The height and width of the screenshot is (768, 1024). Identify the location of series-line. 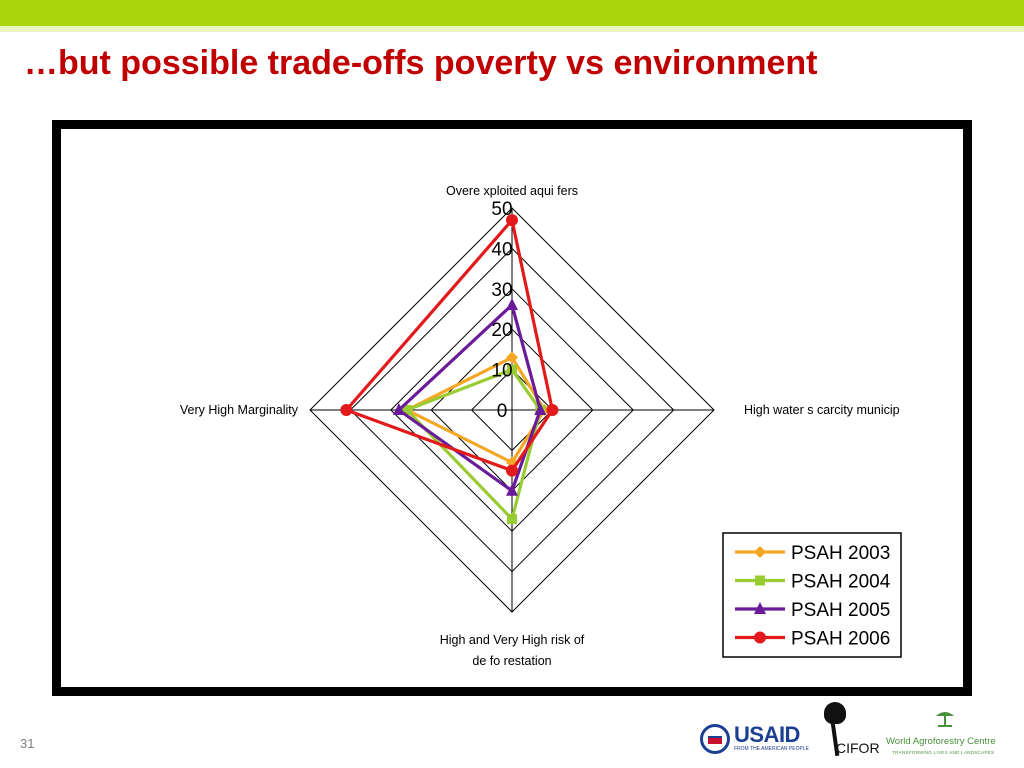
(469, 398).